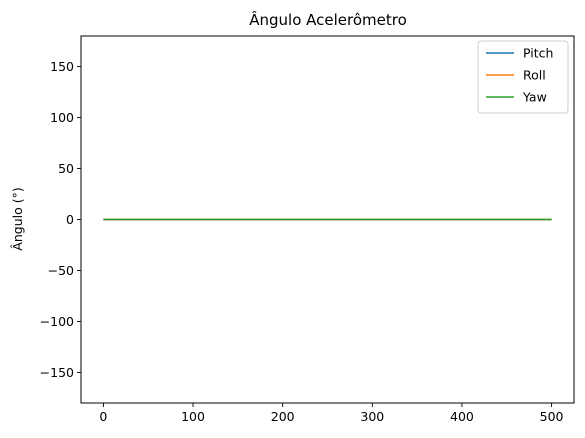  I want to click on x-tick-label: 200, so click(283, 416).